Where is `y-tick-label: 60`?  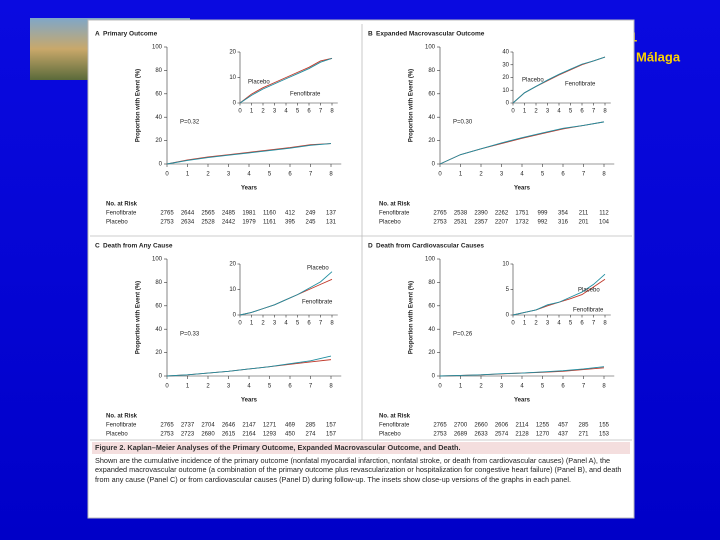
y-tick-label: 60 is located at coordinates (158, 94).